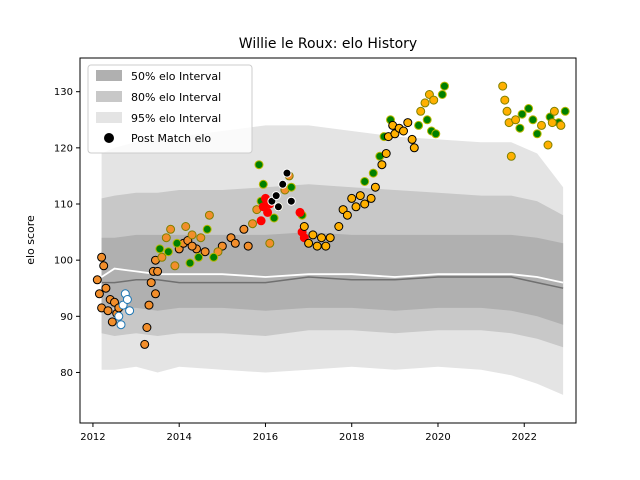  What do you see at coordinates (437, 437) in the screenshot?
I see `x-tick-label-4: 2020` at bounding box center [437, 437].